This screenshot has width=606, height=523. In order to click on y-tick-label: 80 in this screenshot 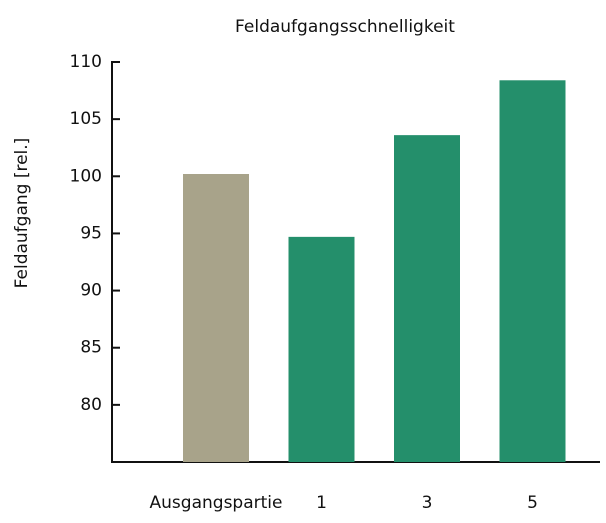, I will do `click(91, 405)`.